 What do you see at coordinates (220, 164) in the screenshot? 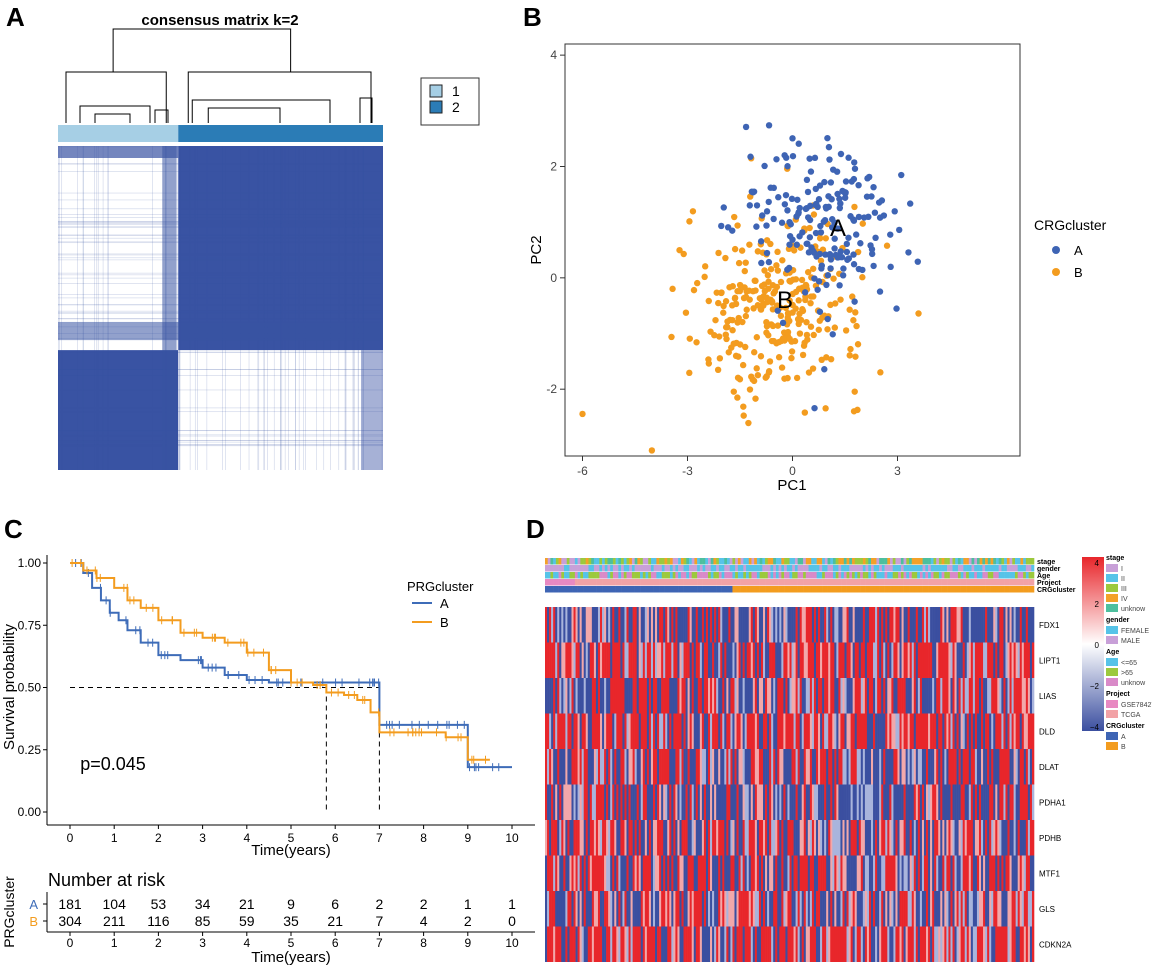
I see `noise-row` at bounding box center [220, 164].